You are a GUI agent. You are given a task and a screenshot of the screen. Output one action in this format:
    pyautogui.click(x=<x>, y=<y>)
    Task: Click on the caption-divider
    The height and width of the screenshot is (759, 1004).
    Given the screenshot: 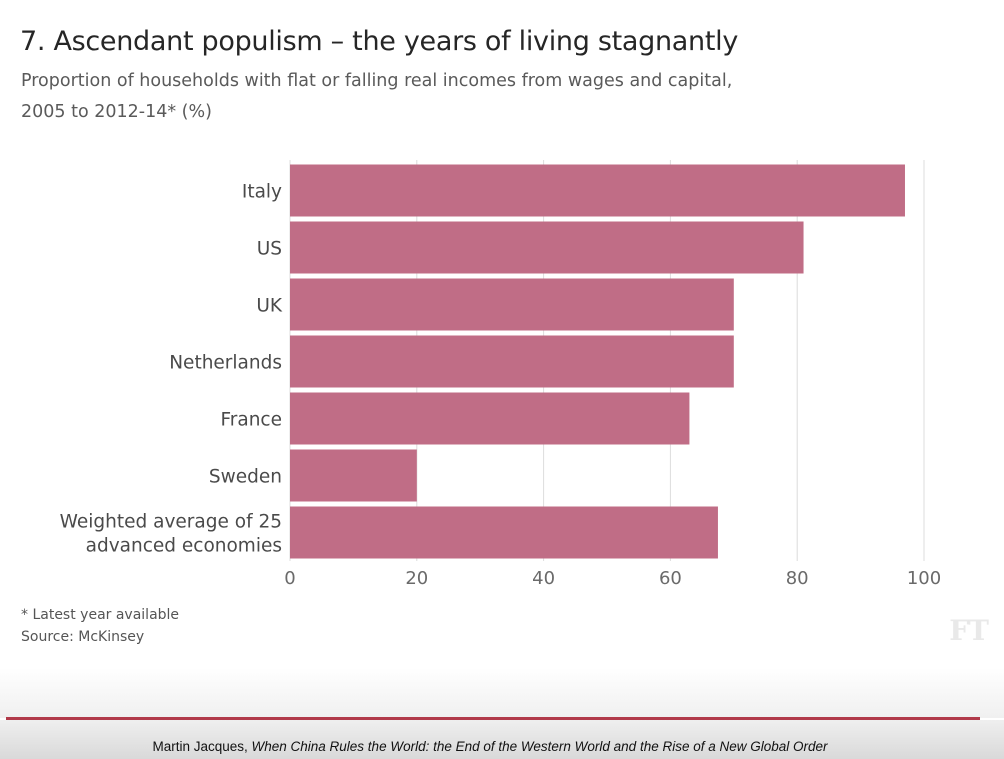 What is the action you would take?
    pyautogui.click(x=493, y=718)
    